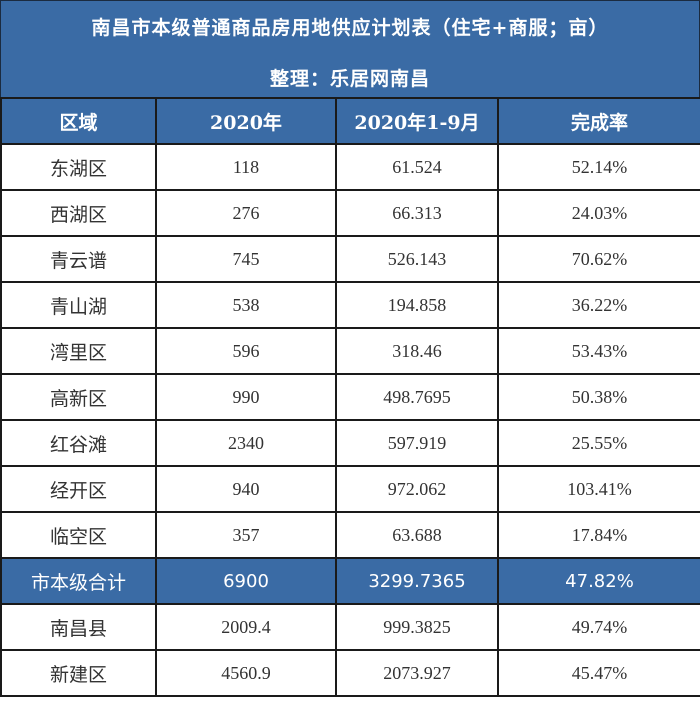 This screenshot has height=727, width=700. I want to click on cell-rate: 45.47%, so click(598, 673).